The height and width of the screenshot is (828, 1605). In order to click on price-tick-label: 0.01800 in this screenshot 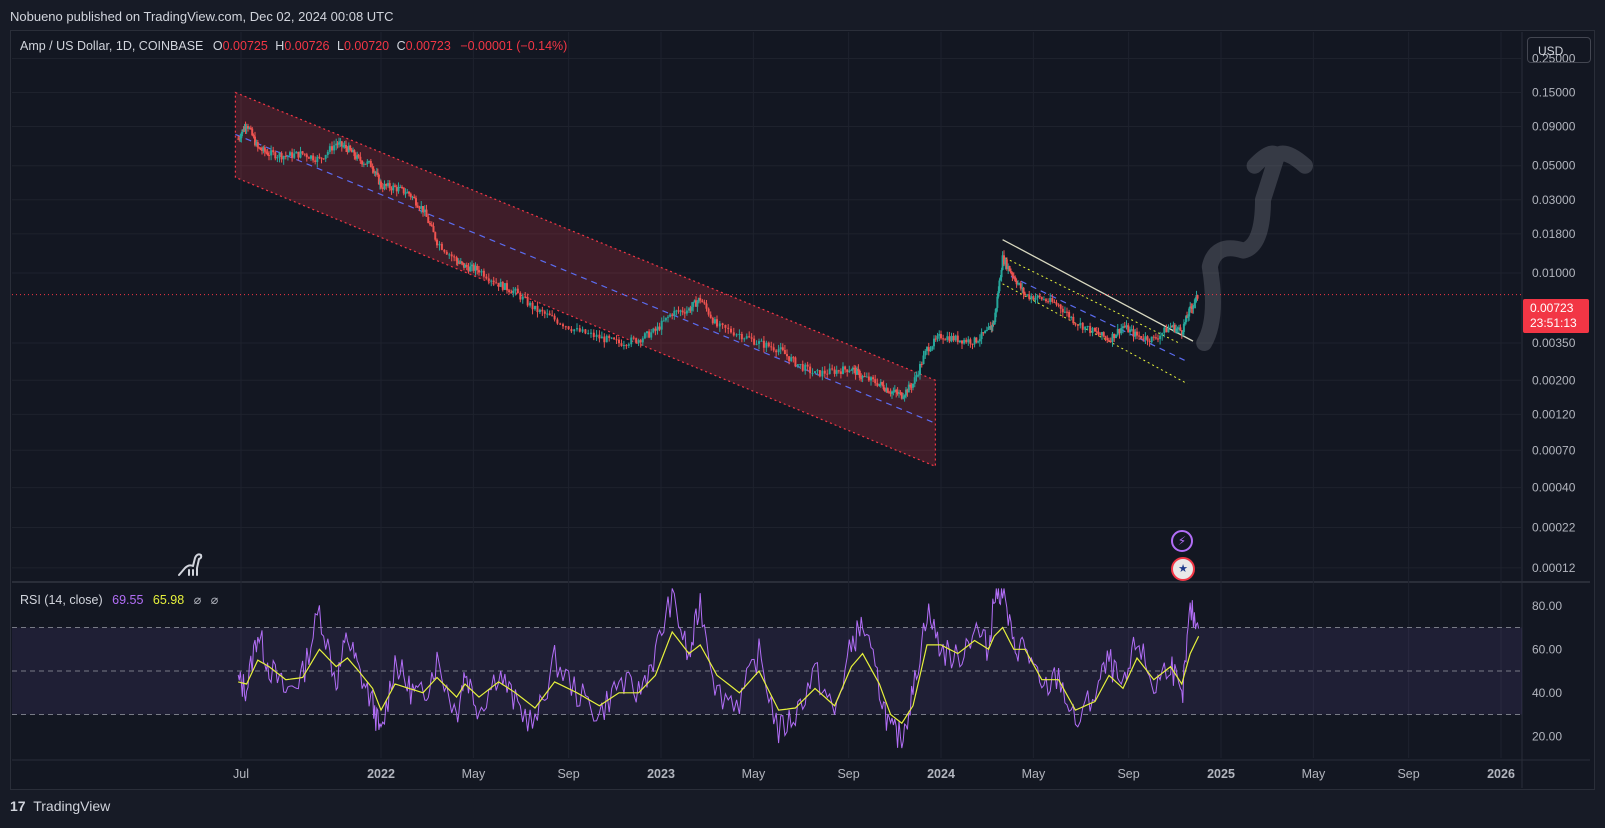, I will do `click(1554, 234)`.